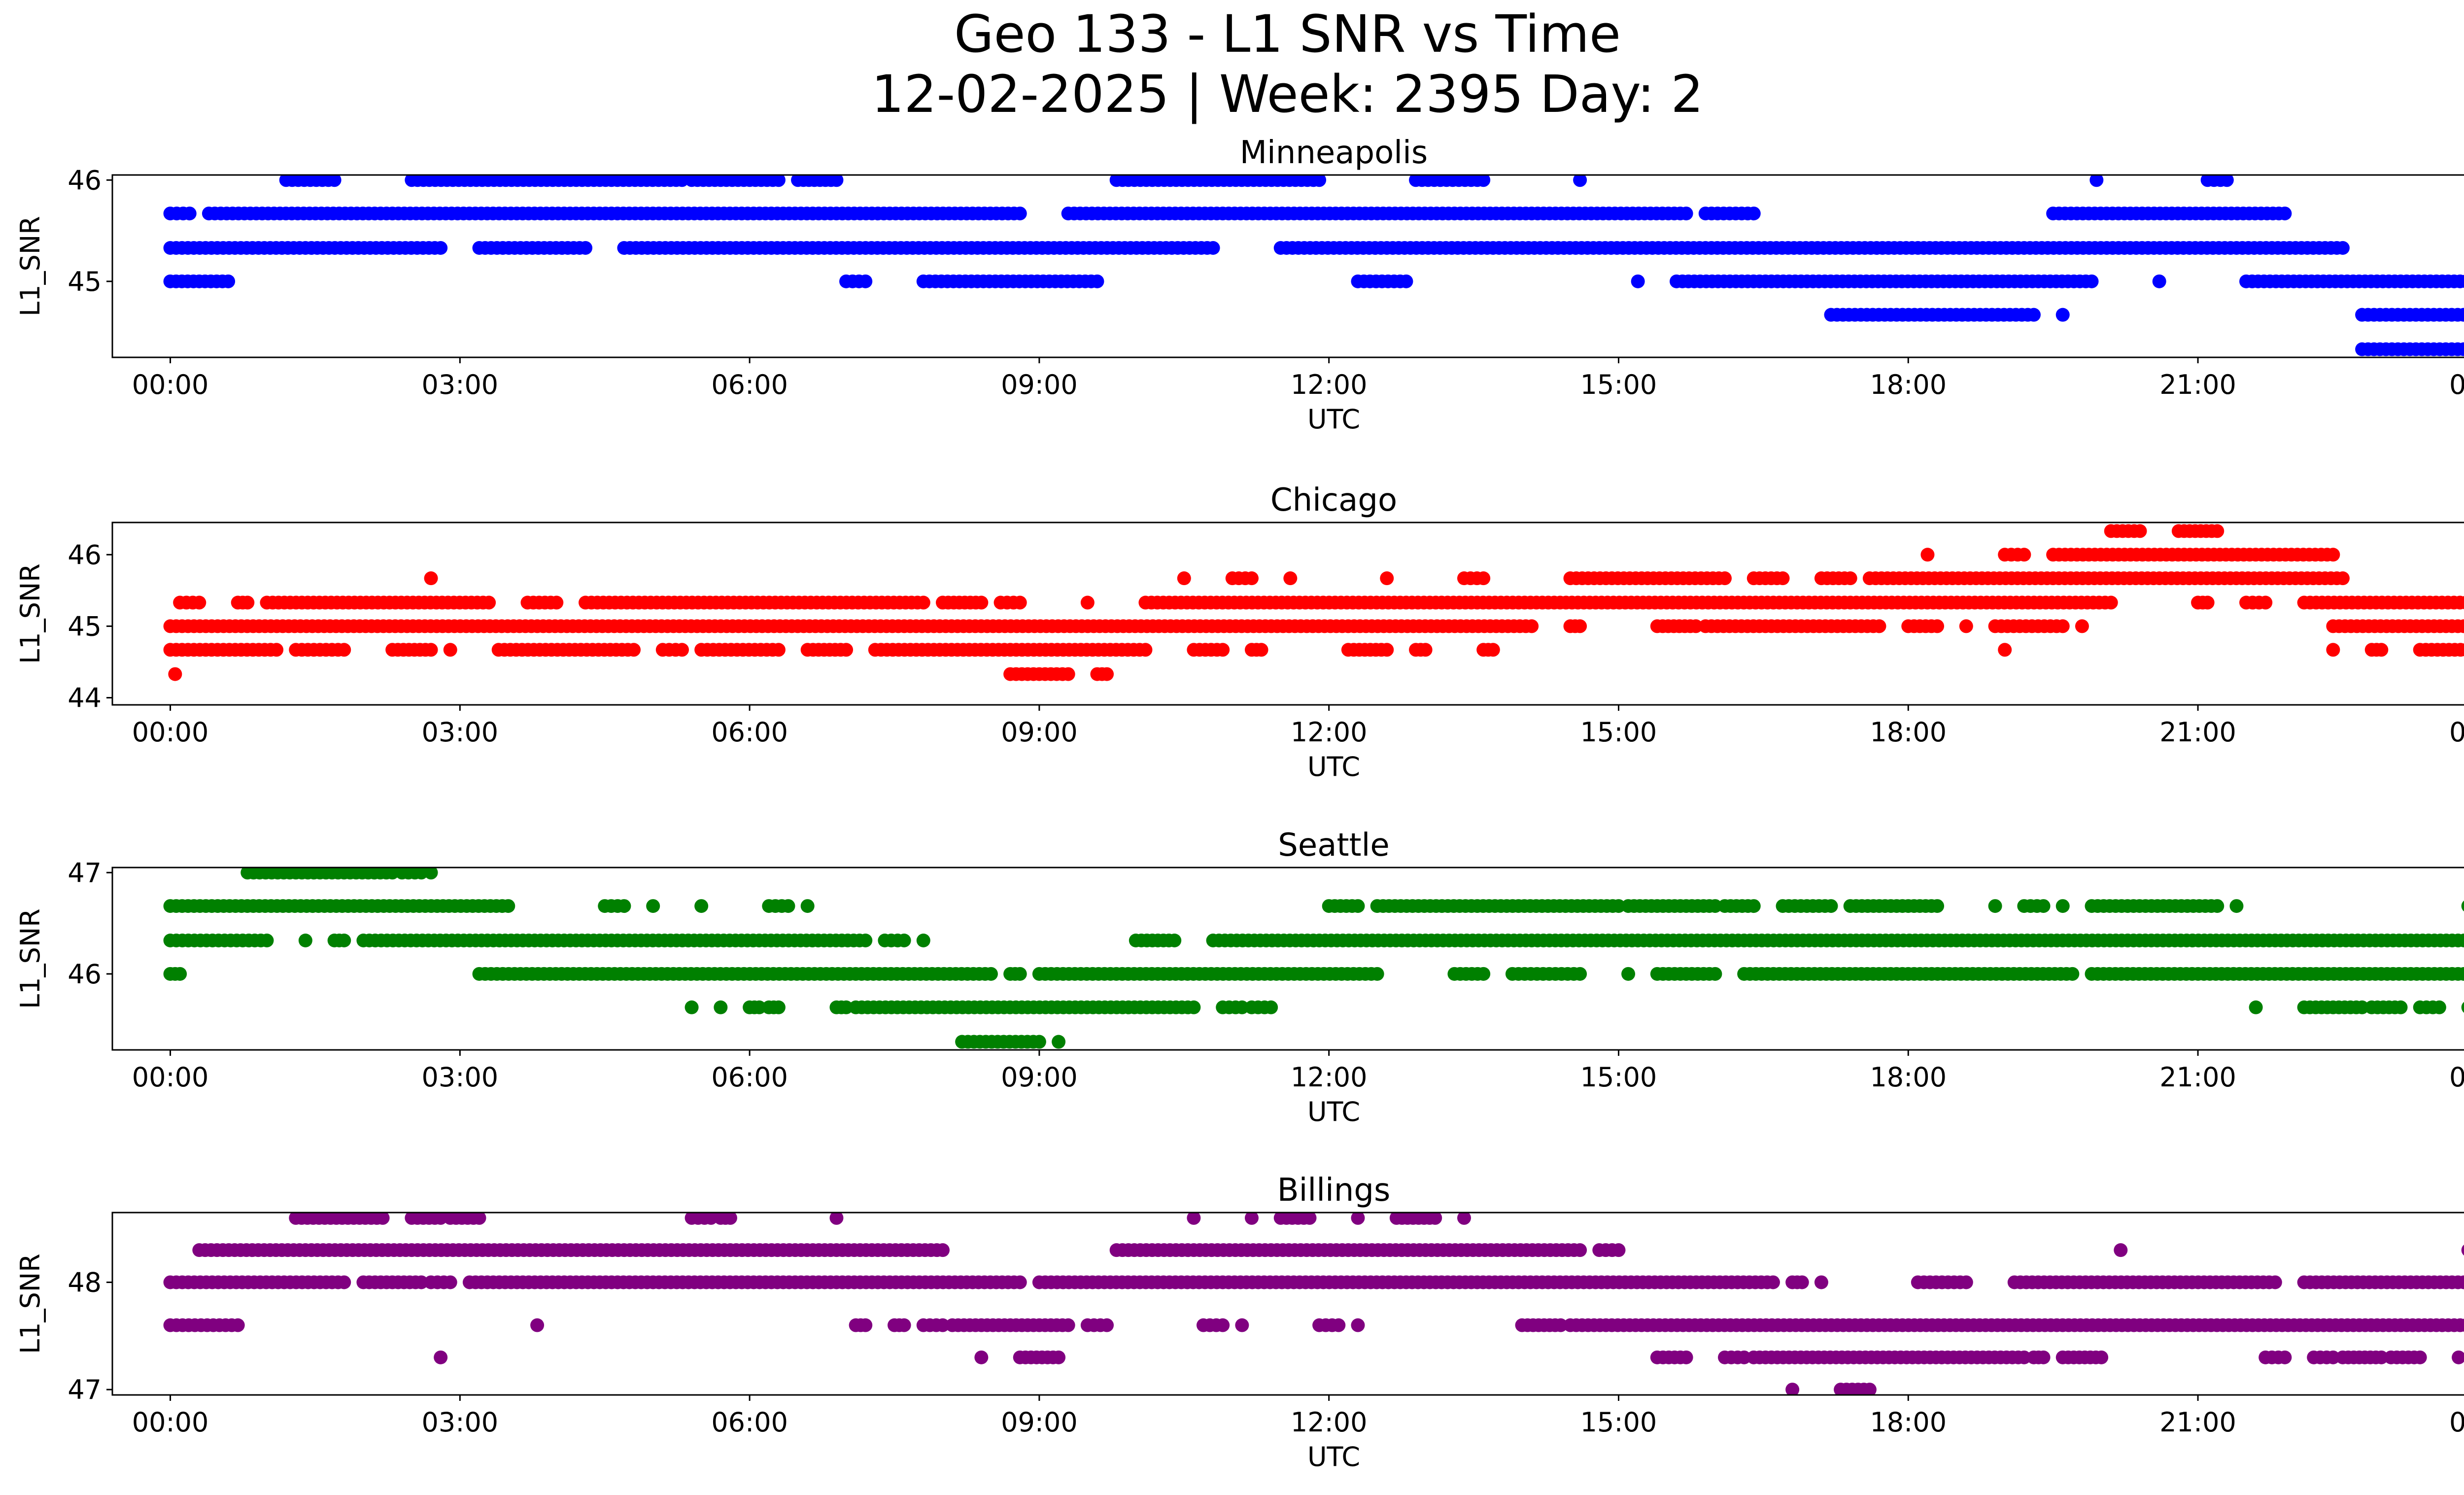  Describe the element at coordinates (1039, 1077) in the screenshot. I see `x-tick-label: 09:00` at that location.